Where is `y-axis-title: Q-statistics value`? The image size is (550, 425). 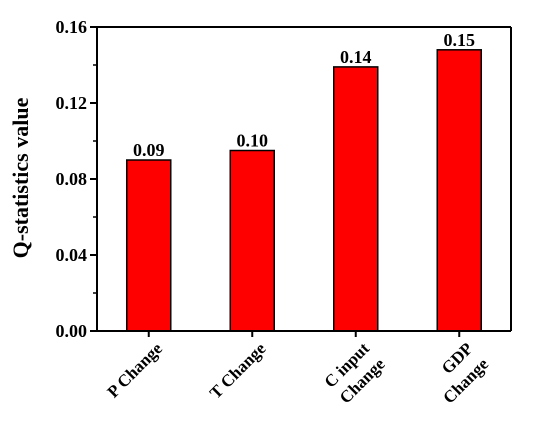
y-axis-title: Q-statistics value is located at coordinates (20, 177).